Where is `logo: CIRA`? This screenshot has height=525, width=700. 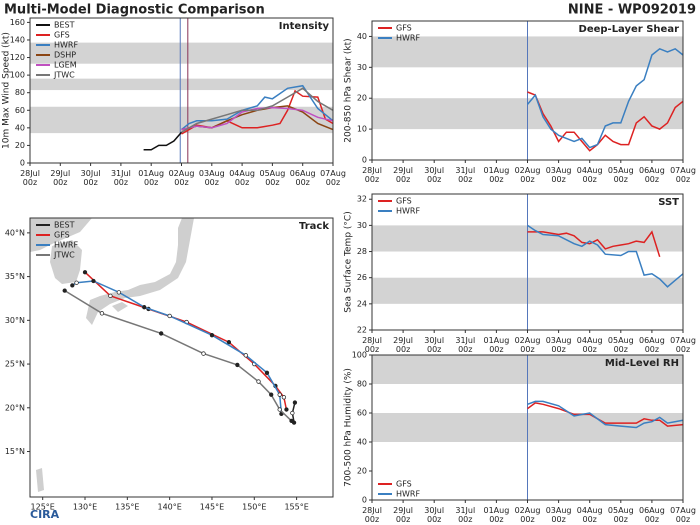
logo: CIRA is located at coordinates (45, 514).